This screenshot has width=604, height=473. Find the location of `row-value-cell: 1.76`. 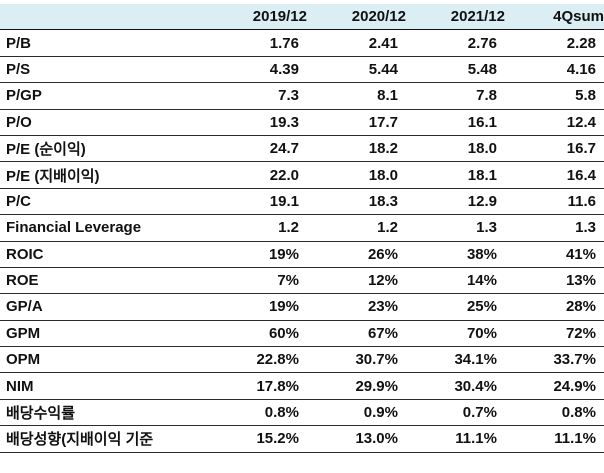

row-value-cell: 1.76 is located at coordinates (284, 43).